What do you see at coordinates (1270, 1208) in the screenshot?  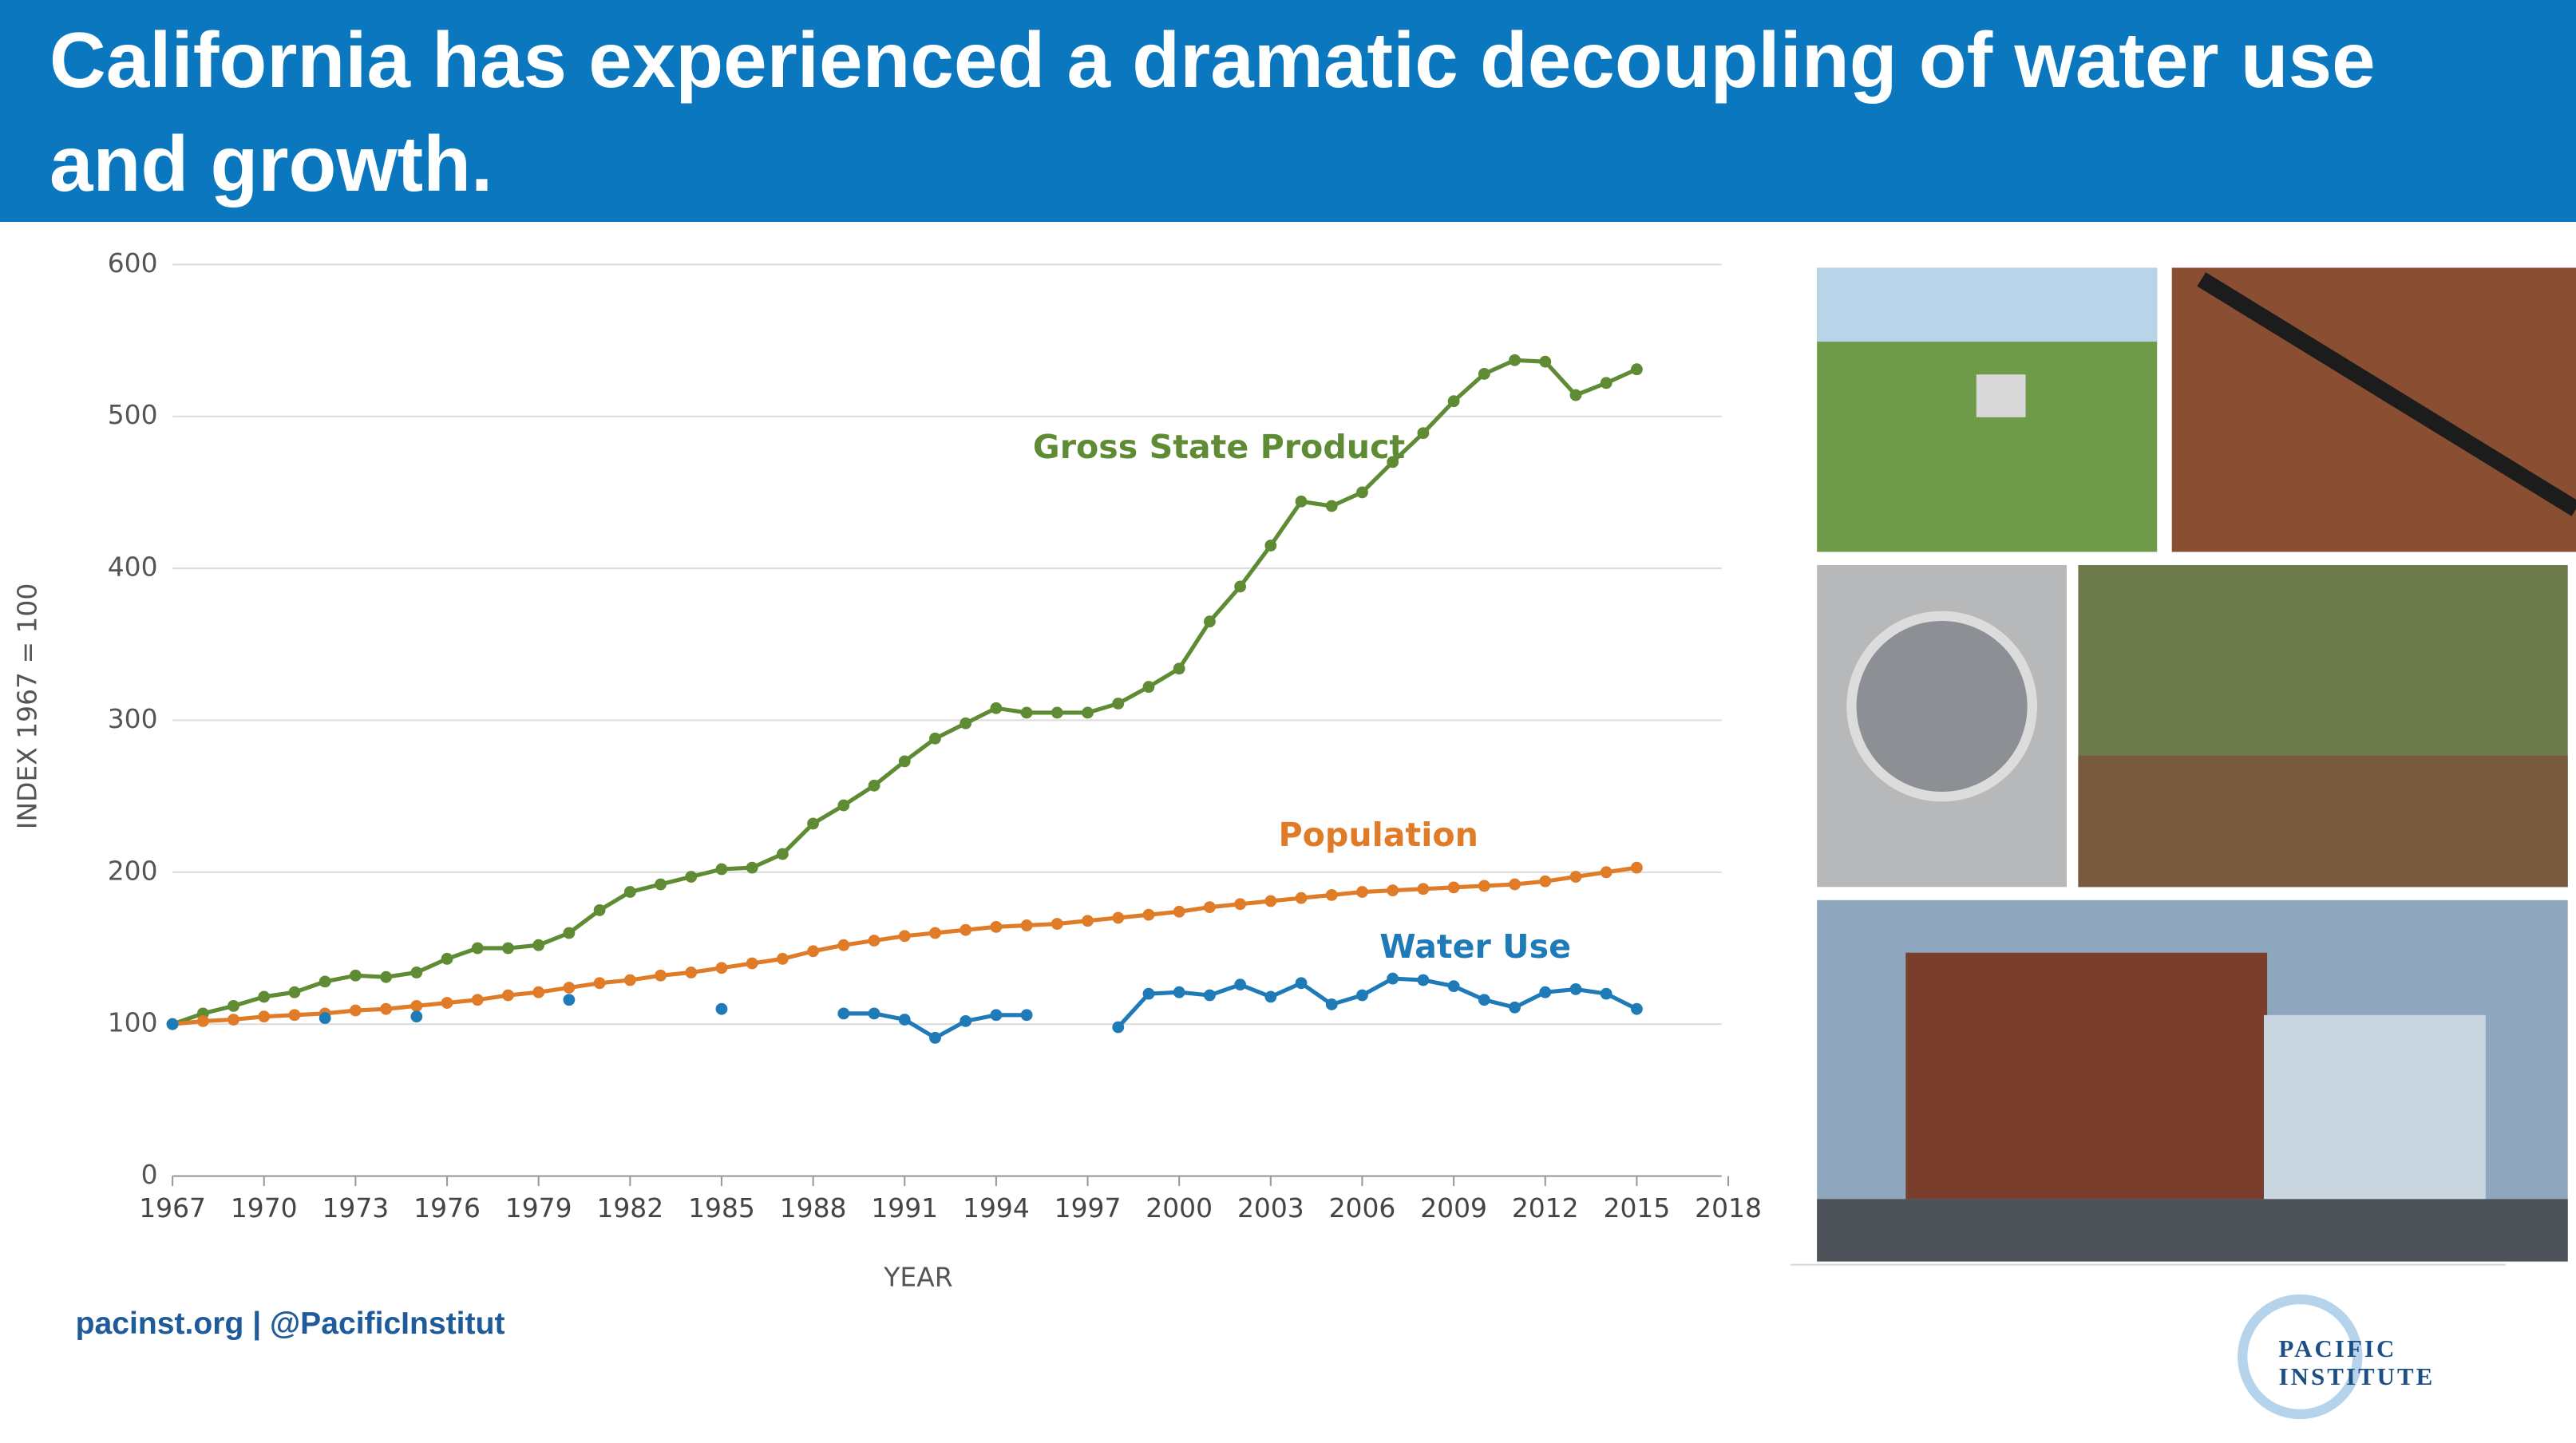 I see `x-tick-label: 2003` at bounding box center [1270, 1208].